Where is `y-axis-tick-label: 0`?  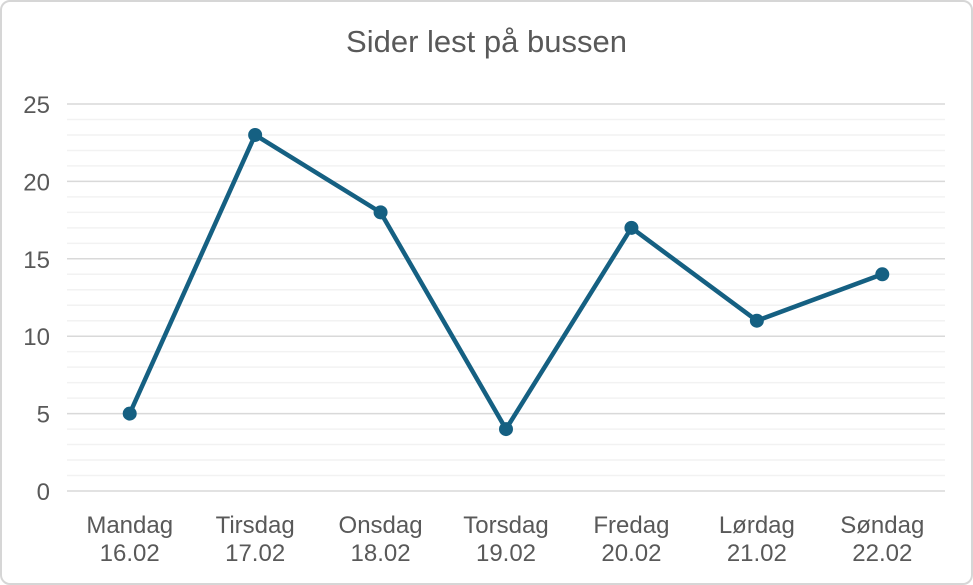
y-axis-tick-label: 0 is located at coordinates (43, 492).